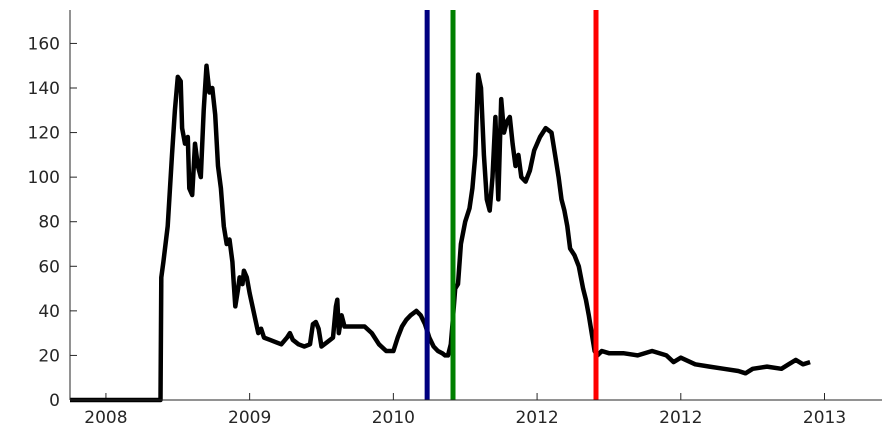 The image size is (883, 425). I want to click on y-tick-label: 0, so click(54, 401).